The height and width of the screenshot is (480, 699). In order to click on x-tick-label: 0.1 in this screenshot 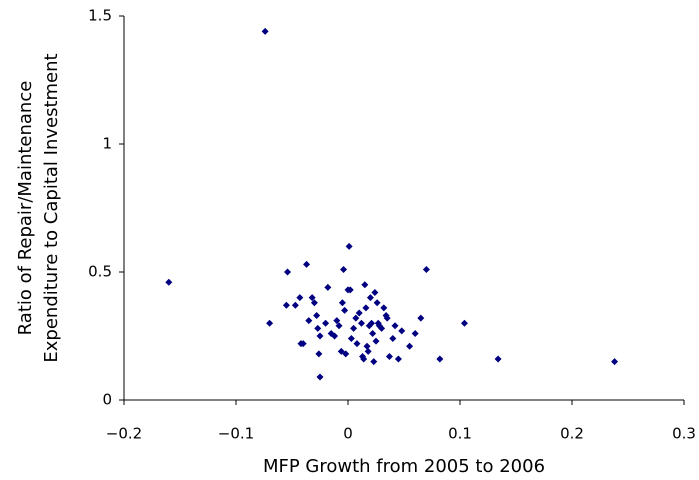, I will do `click(460, 434)`.